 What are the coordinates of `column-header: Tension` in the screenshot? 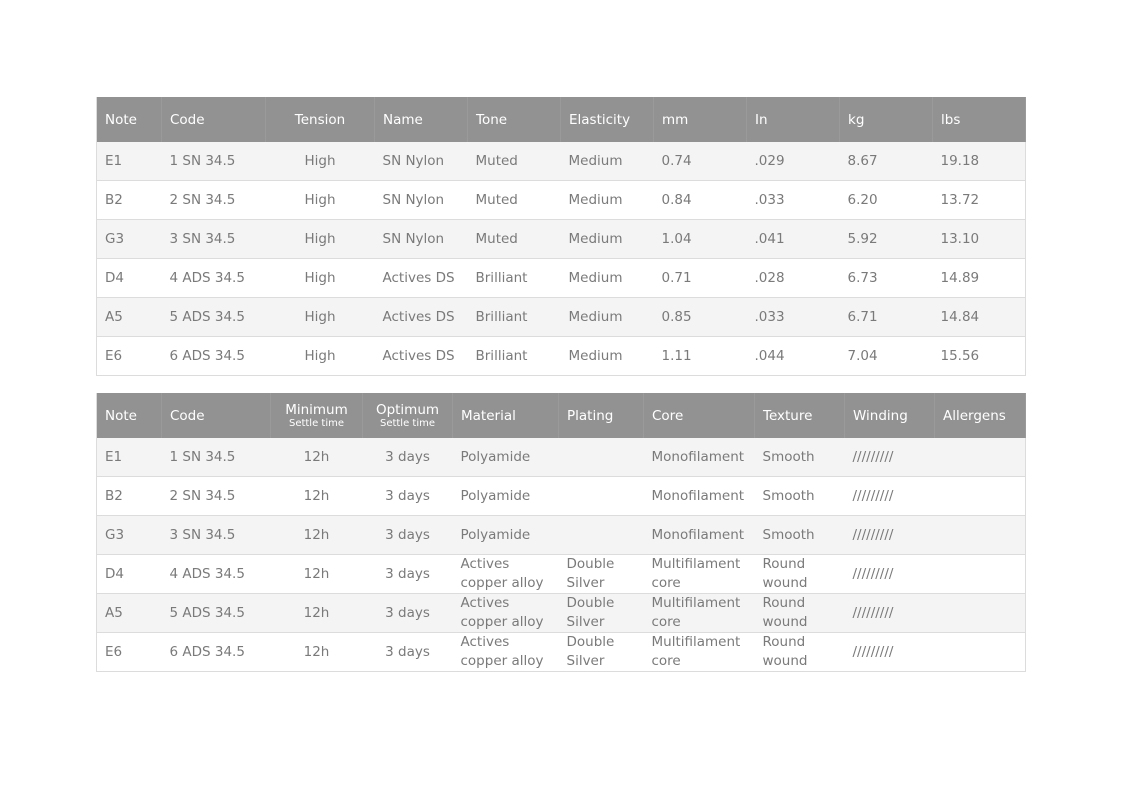 It's located at (320, 119).